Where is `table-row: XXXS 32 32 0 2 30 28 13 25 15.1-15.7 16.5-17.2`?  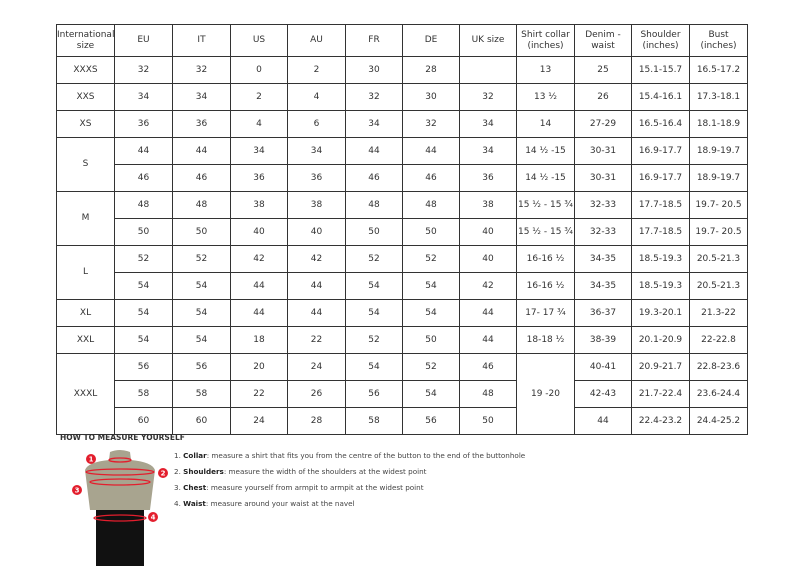 table-row: XXXS 32 32 0 2 30 28 13 25 15.1-15.7 16.5-17.2 is located at coordinates (402, 70).